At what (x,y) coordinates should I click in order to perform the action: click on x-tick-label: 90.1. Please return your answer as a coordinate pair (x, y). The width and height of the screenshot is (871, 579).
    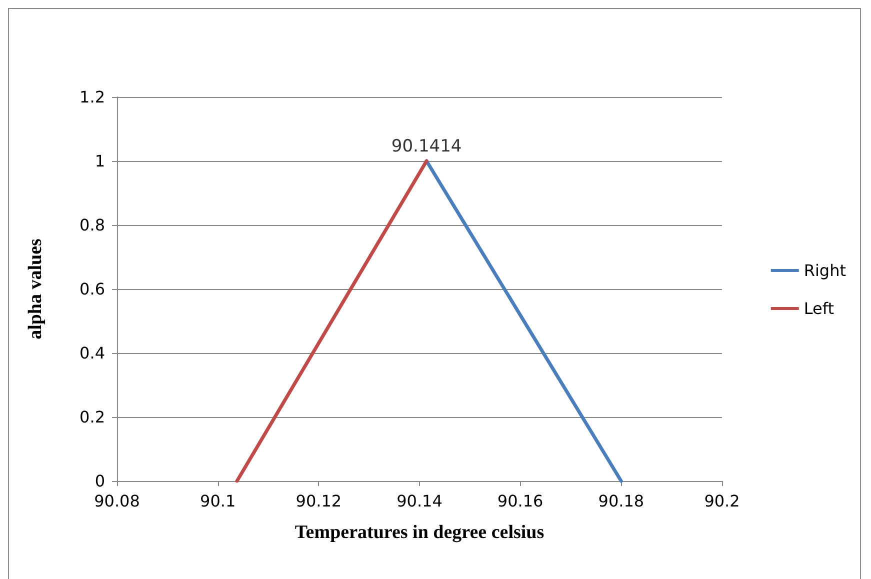
    Looking at the image, I should click on (218, 501).